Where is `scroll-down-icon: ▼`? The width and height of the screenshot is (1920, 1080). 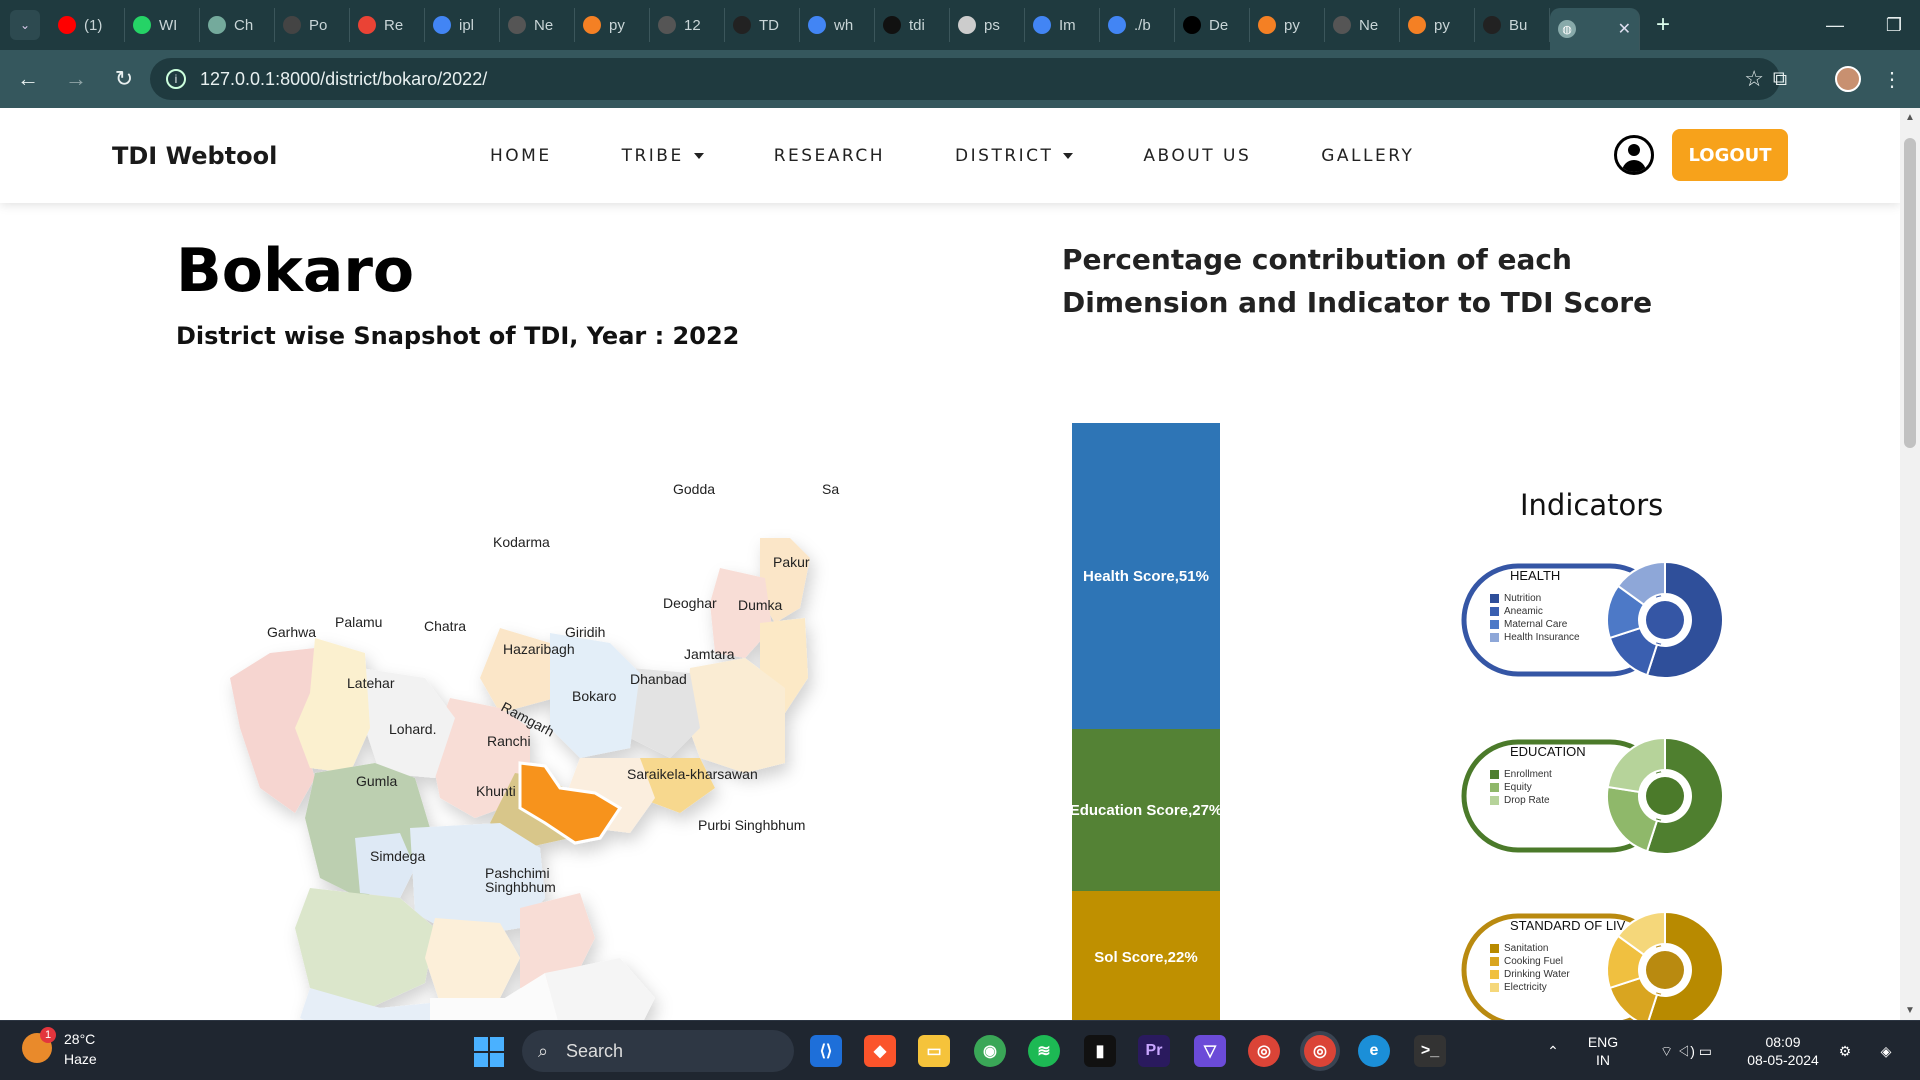
scroll-down-icon: ▼ is located at coordinates (1910, 1010).